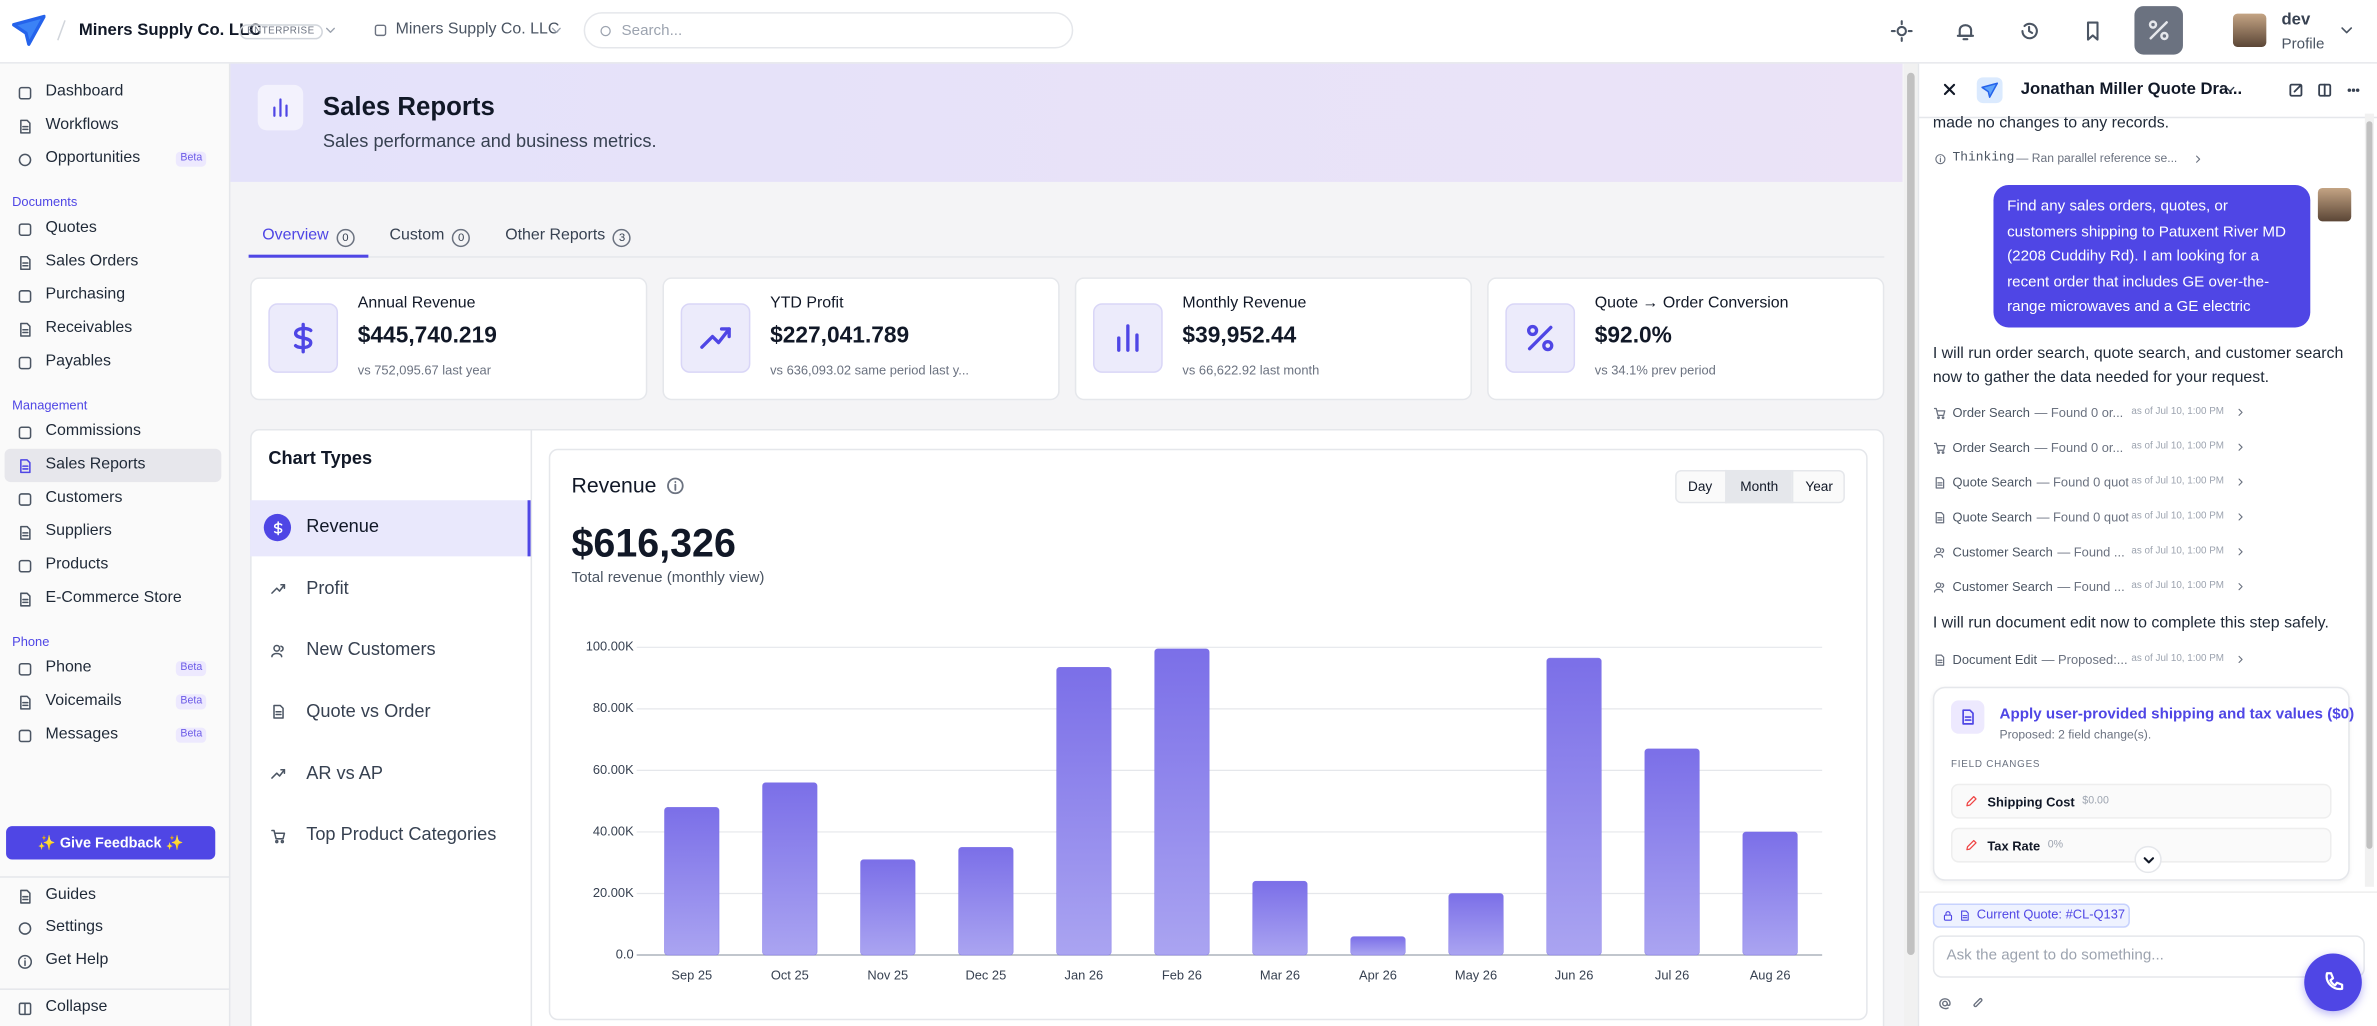 This screenshot has width=2377, height=1026. Describe the element at coordinates (1948, 916) in the screenshot. I see `lock-icon` at that location.